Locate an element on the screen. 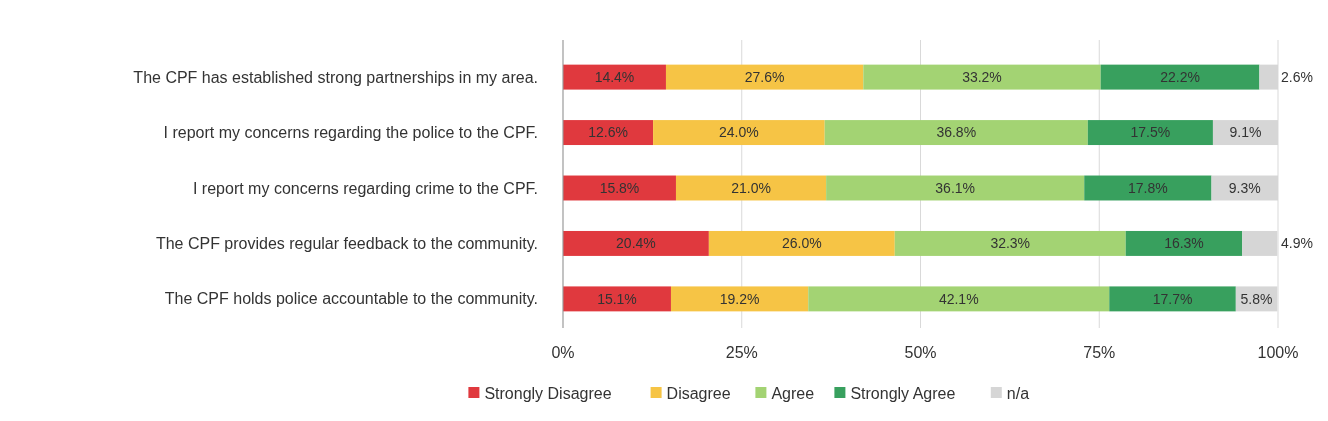 The image size is (1328, 421). data-label: 20.4% is located at coordinates (636, 243).